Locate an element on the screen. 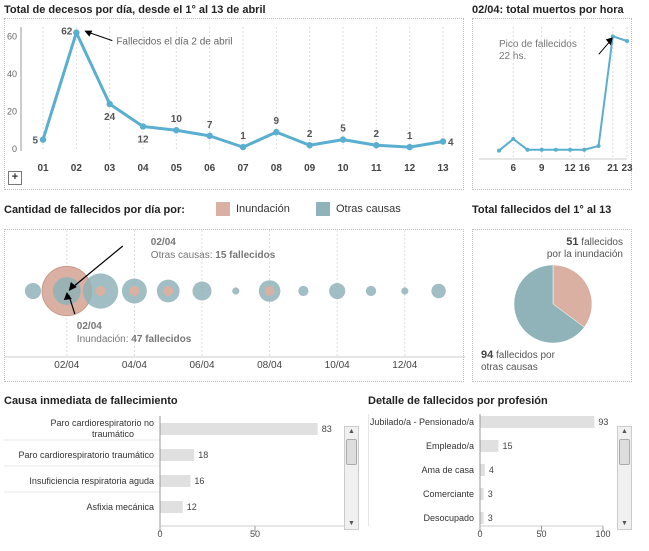 This screenshot has width=649, height=551. hourly-annotation-line2: 22 hs. is located at coordinates (512, 56).